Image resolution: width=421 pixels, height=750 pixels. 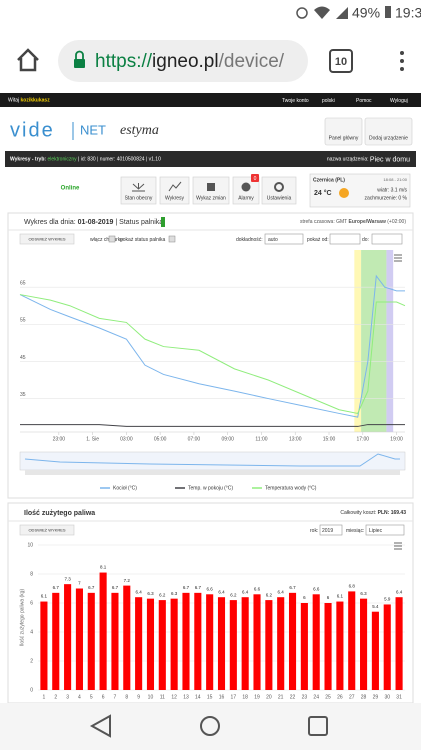 What do you see at coordinates (28, 60) in the screenshot?
I see `home-button` at bounding box center [28, 60].